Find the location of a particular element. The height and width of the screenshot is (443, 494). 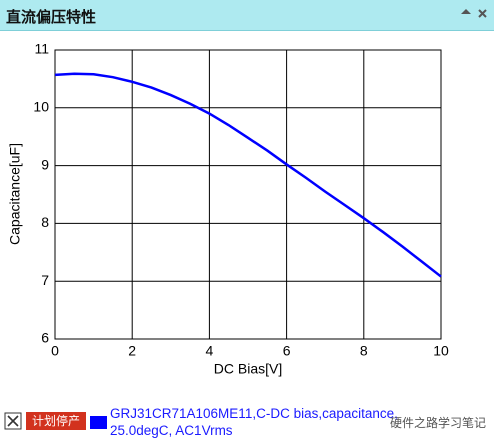

x-tick-label: 10 is located at coordinates (441, 351).